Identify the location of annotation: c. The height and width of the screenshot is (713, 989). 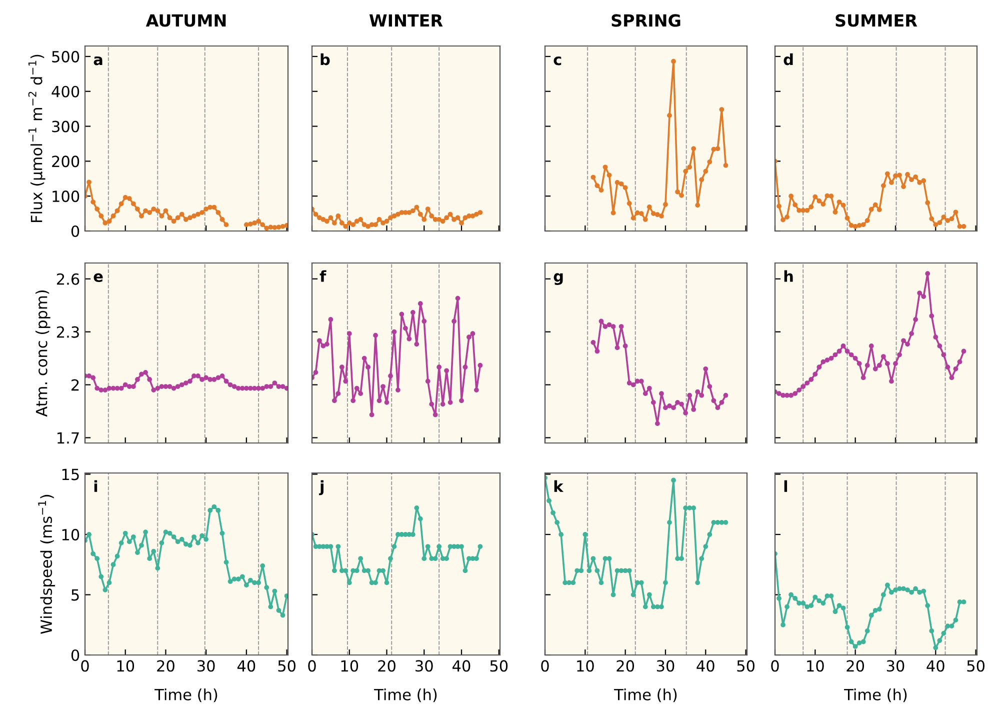
(558, 61).